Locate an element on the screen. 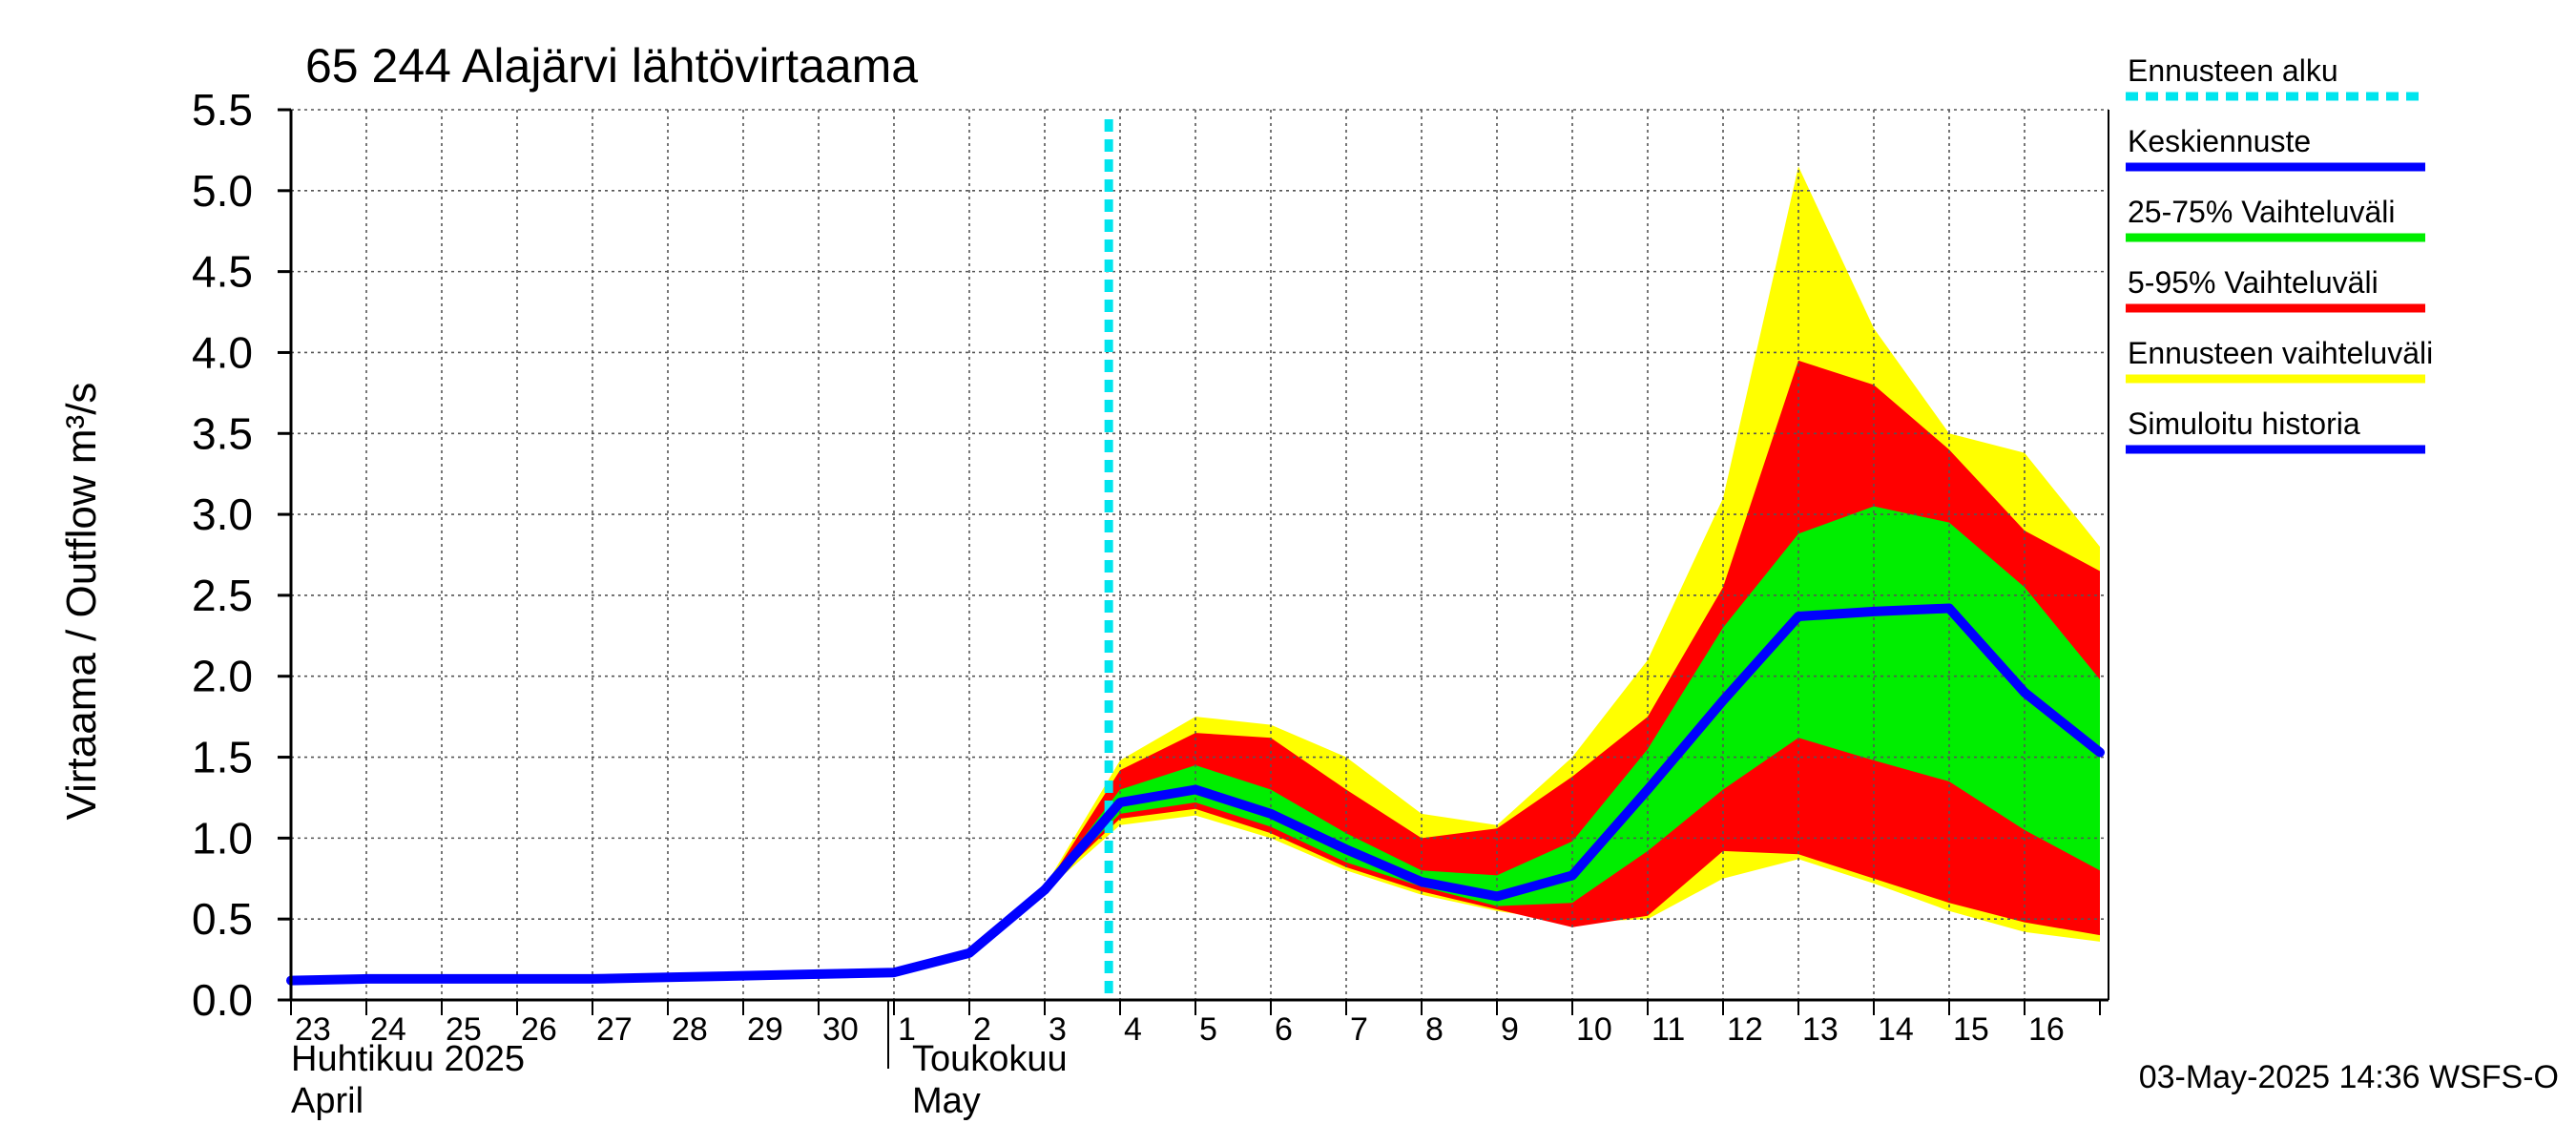  x-tick-label: 16 is located at coordinates (2046, 1029).